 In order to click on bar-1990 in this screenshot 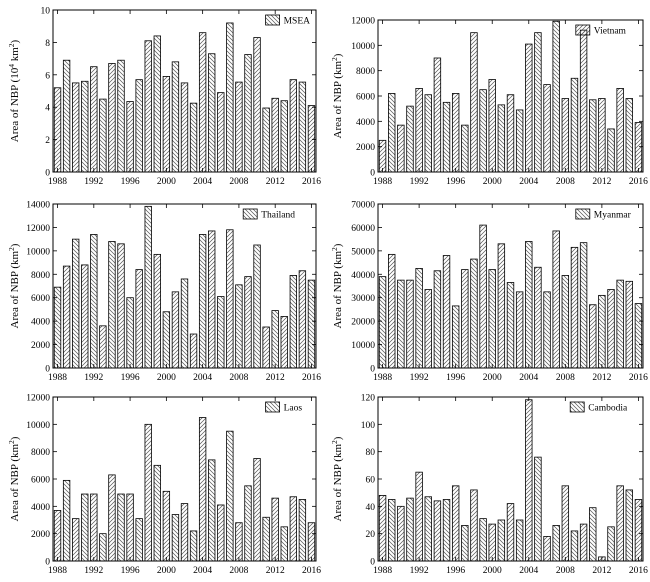, I will do `click(401, 533)`.